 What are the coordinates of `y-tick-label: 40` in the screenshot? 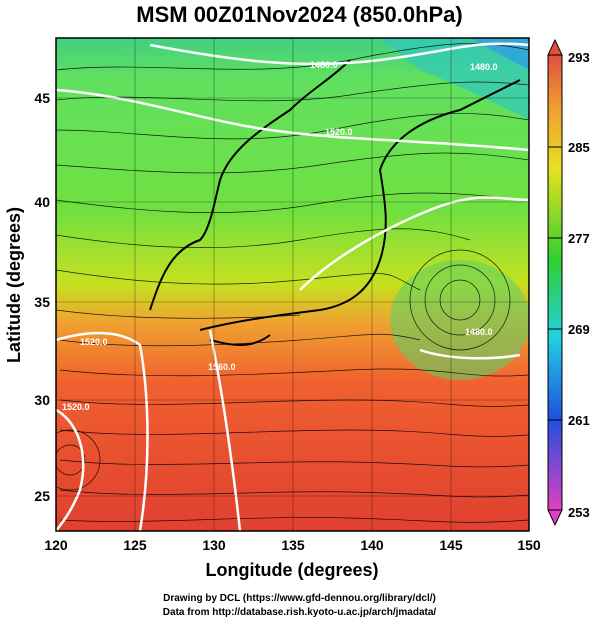 It's located at (42, 202).